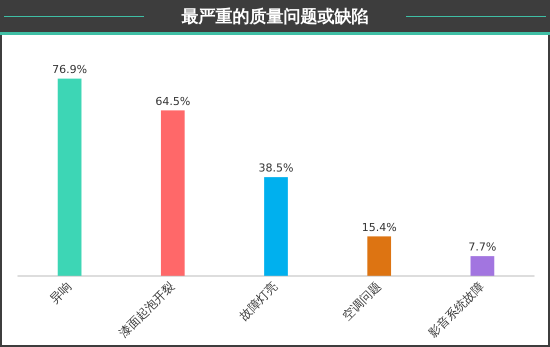 This screenshot has width=550, height=347. Describe the element at coordinates (482, 247) in the screenshot. I see `data-label: 7.7%` at that location.